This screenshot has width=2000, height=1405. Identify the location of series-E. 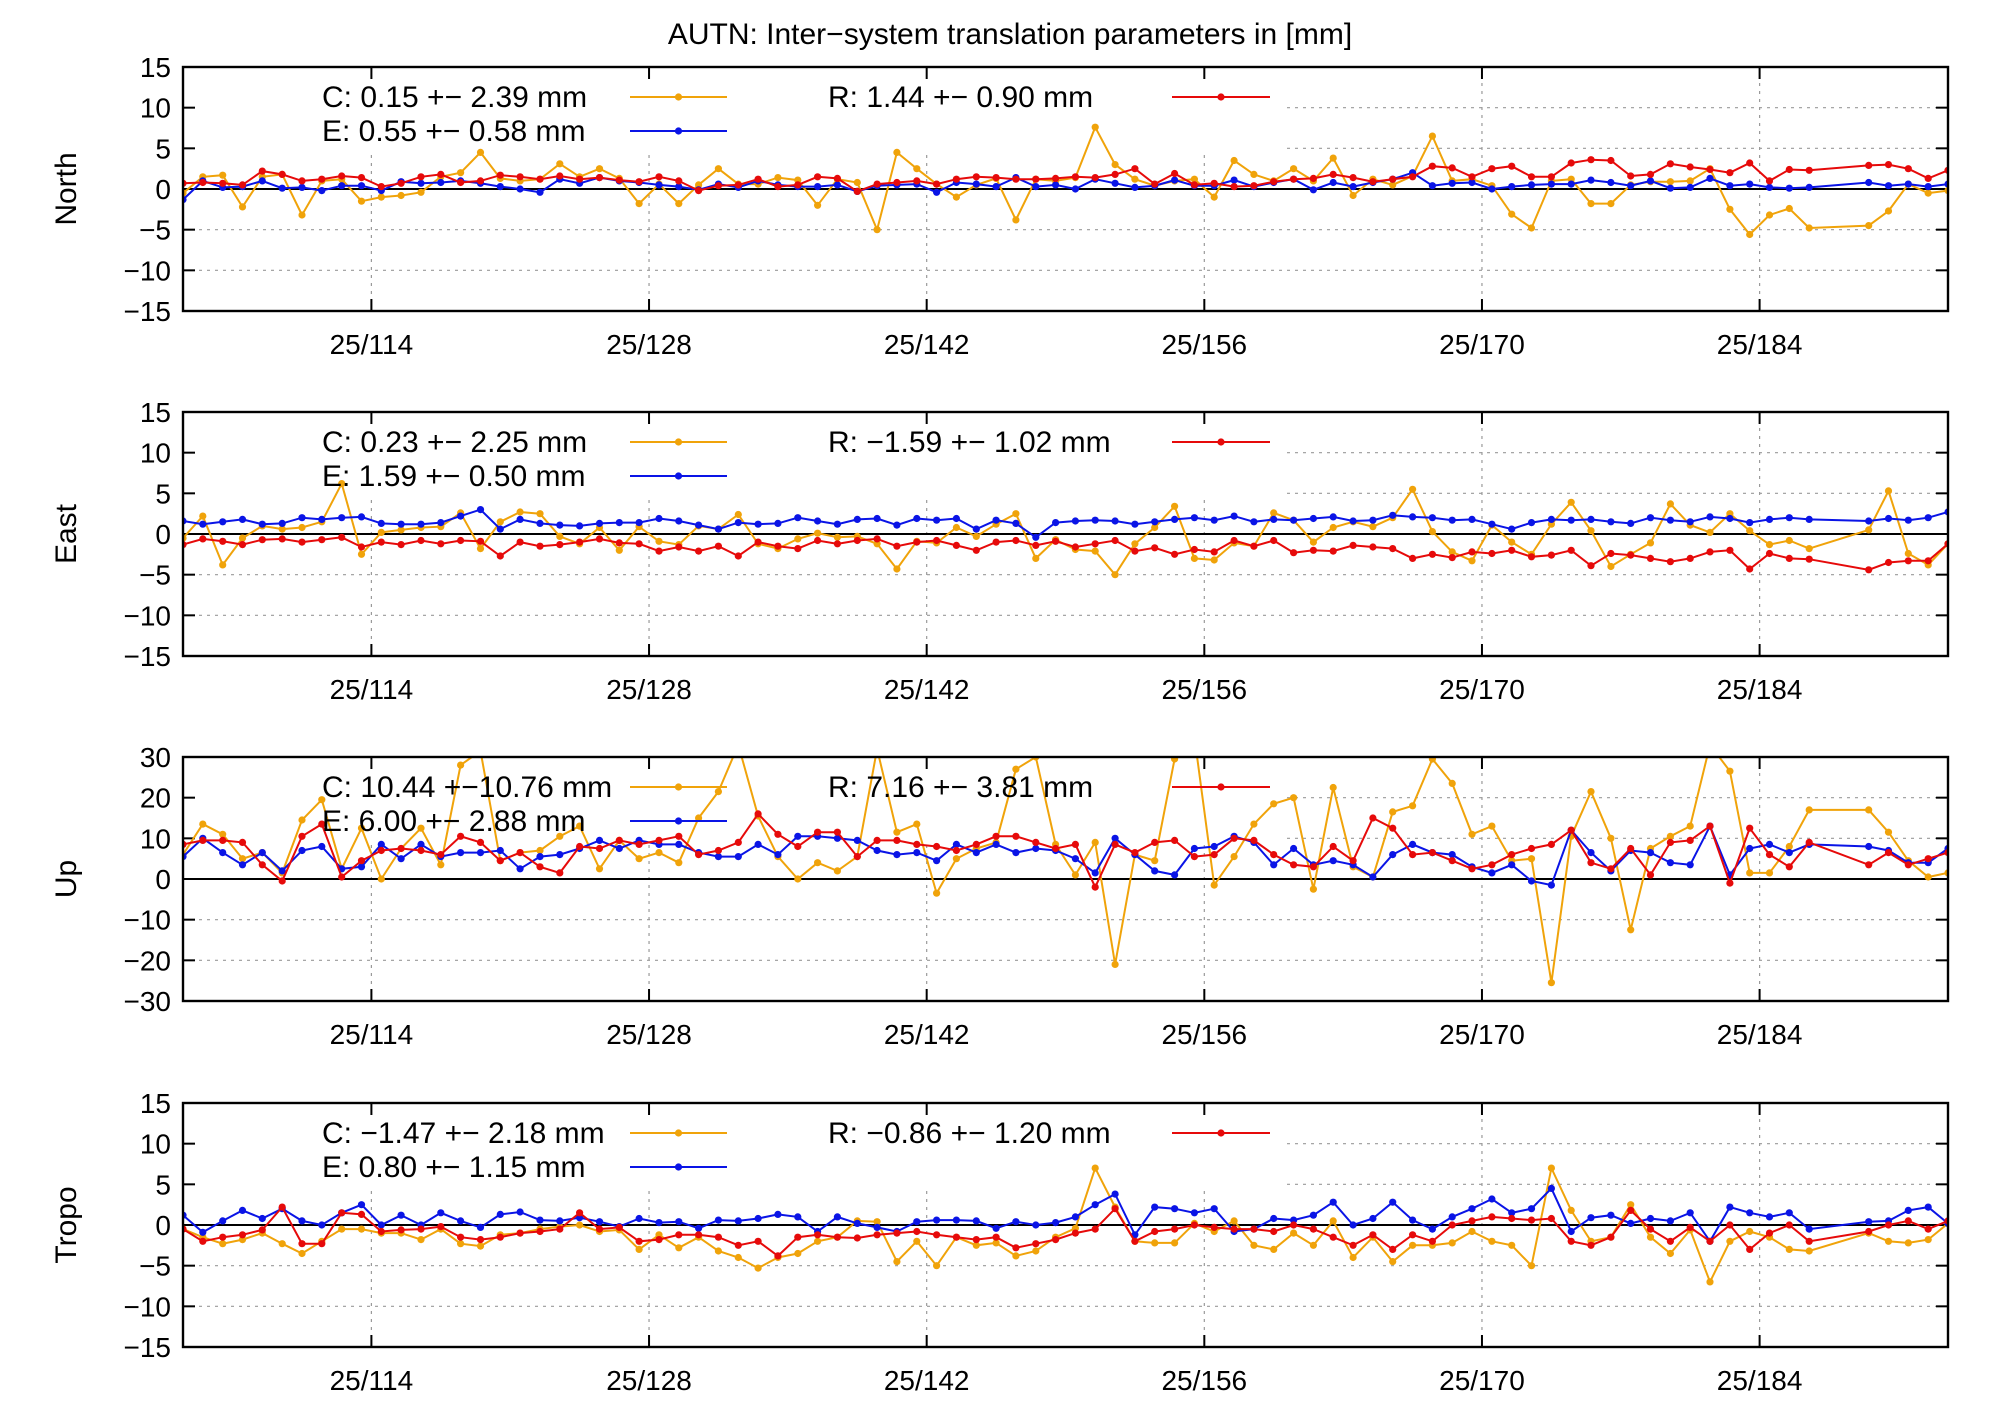
(1065, 523).